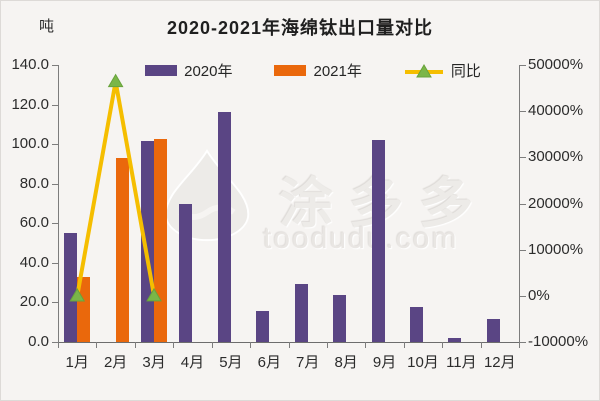 Image resolution: width=600 pixels, height=401 pixels. What do you see at coordinates (263, 326) in the screenshot?
I see `bar-2020年-6月` at bounding box center [263, 326].